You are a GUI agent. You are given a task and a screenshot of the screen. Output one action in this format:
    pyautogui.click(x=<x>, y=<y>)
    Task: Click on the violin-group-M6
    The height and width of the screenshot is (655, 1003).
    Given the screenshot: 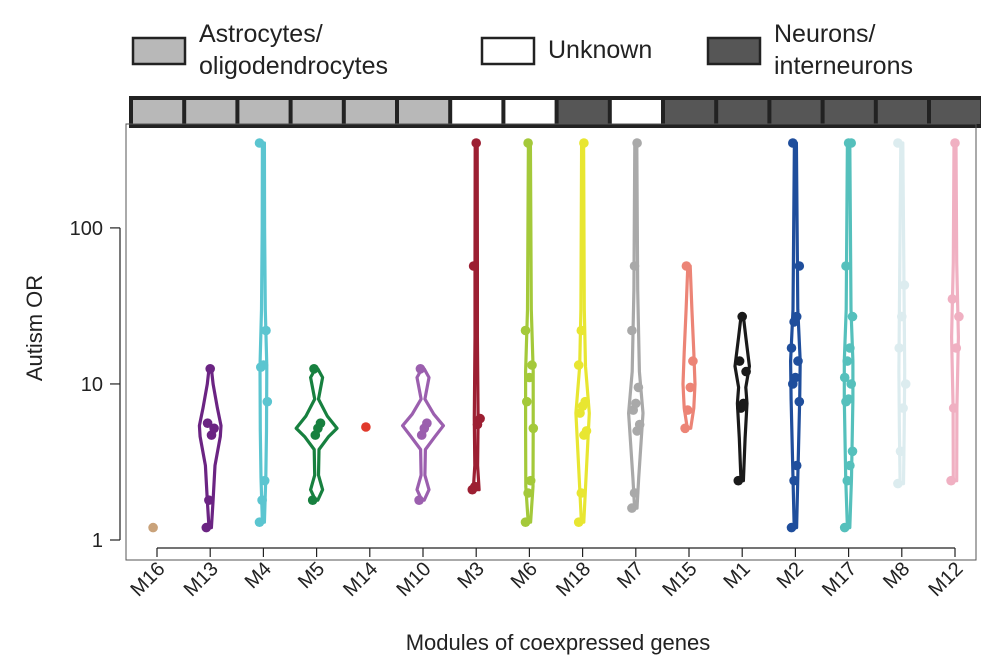 What is the action you would take?
    pyautogui.click(x=529, y=332)
    